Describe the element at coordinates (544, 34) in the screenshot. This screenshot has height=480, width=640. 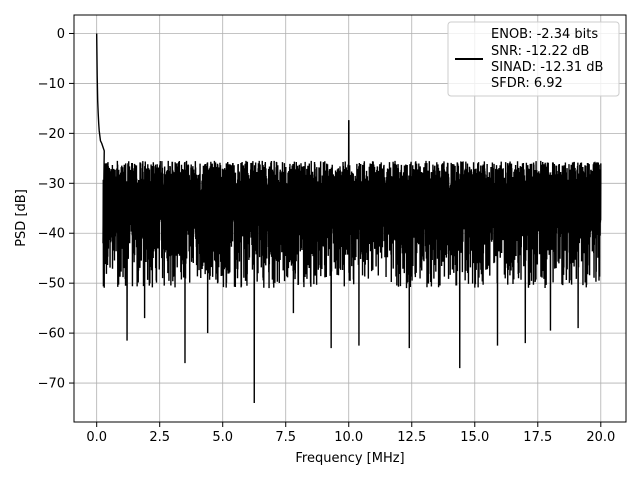
I see `legend-entry-enob: ENOB: -2.34 bits` at that location.